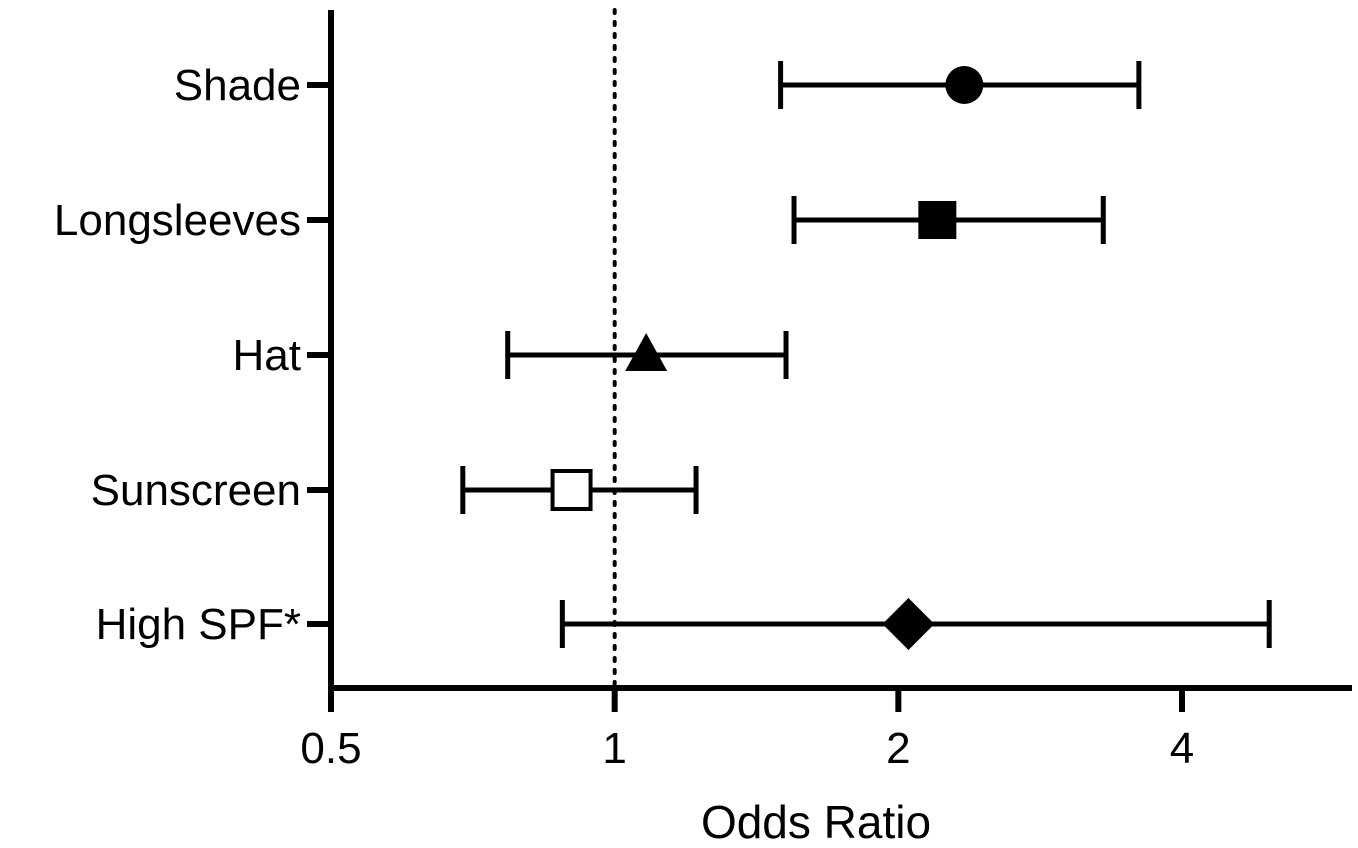 Image resolution: width=1358 pixels, height=848 pixels. Describe the element at coordinates (267, 355) in the screenshot. I see `category-label: Hat` at that location.